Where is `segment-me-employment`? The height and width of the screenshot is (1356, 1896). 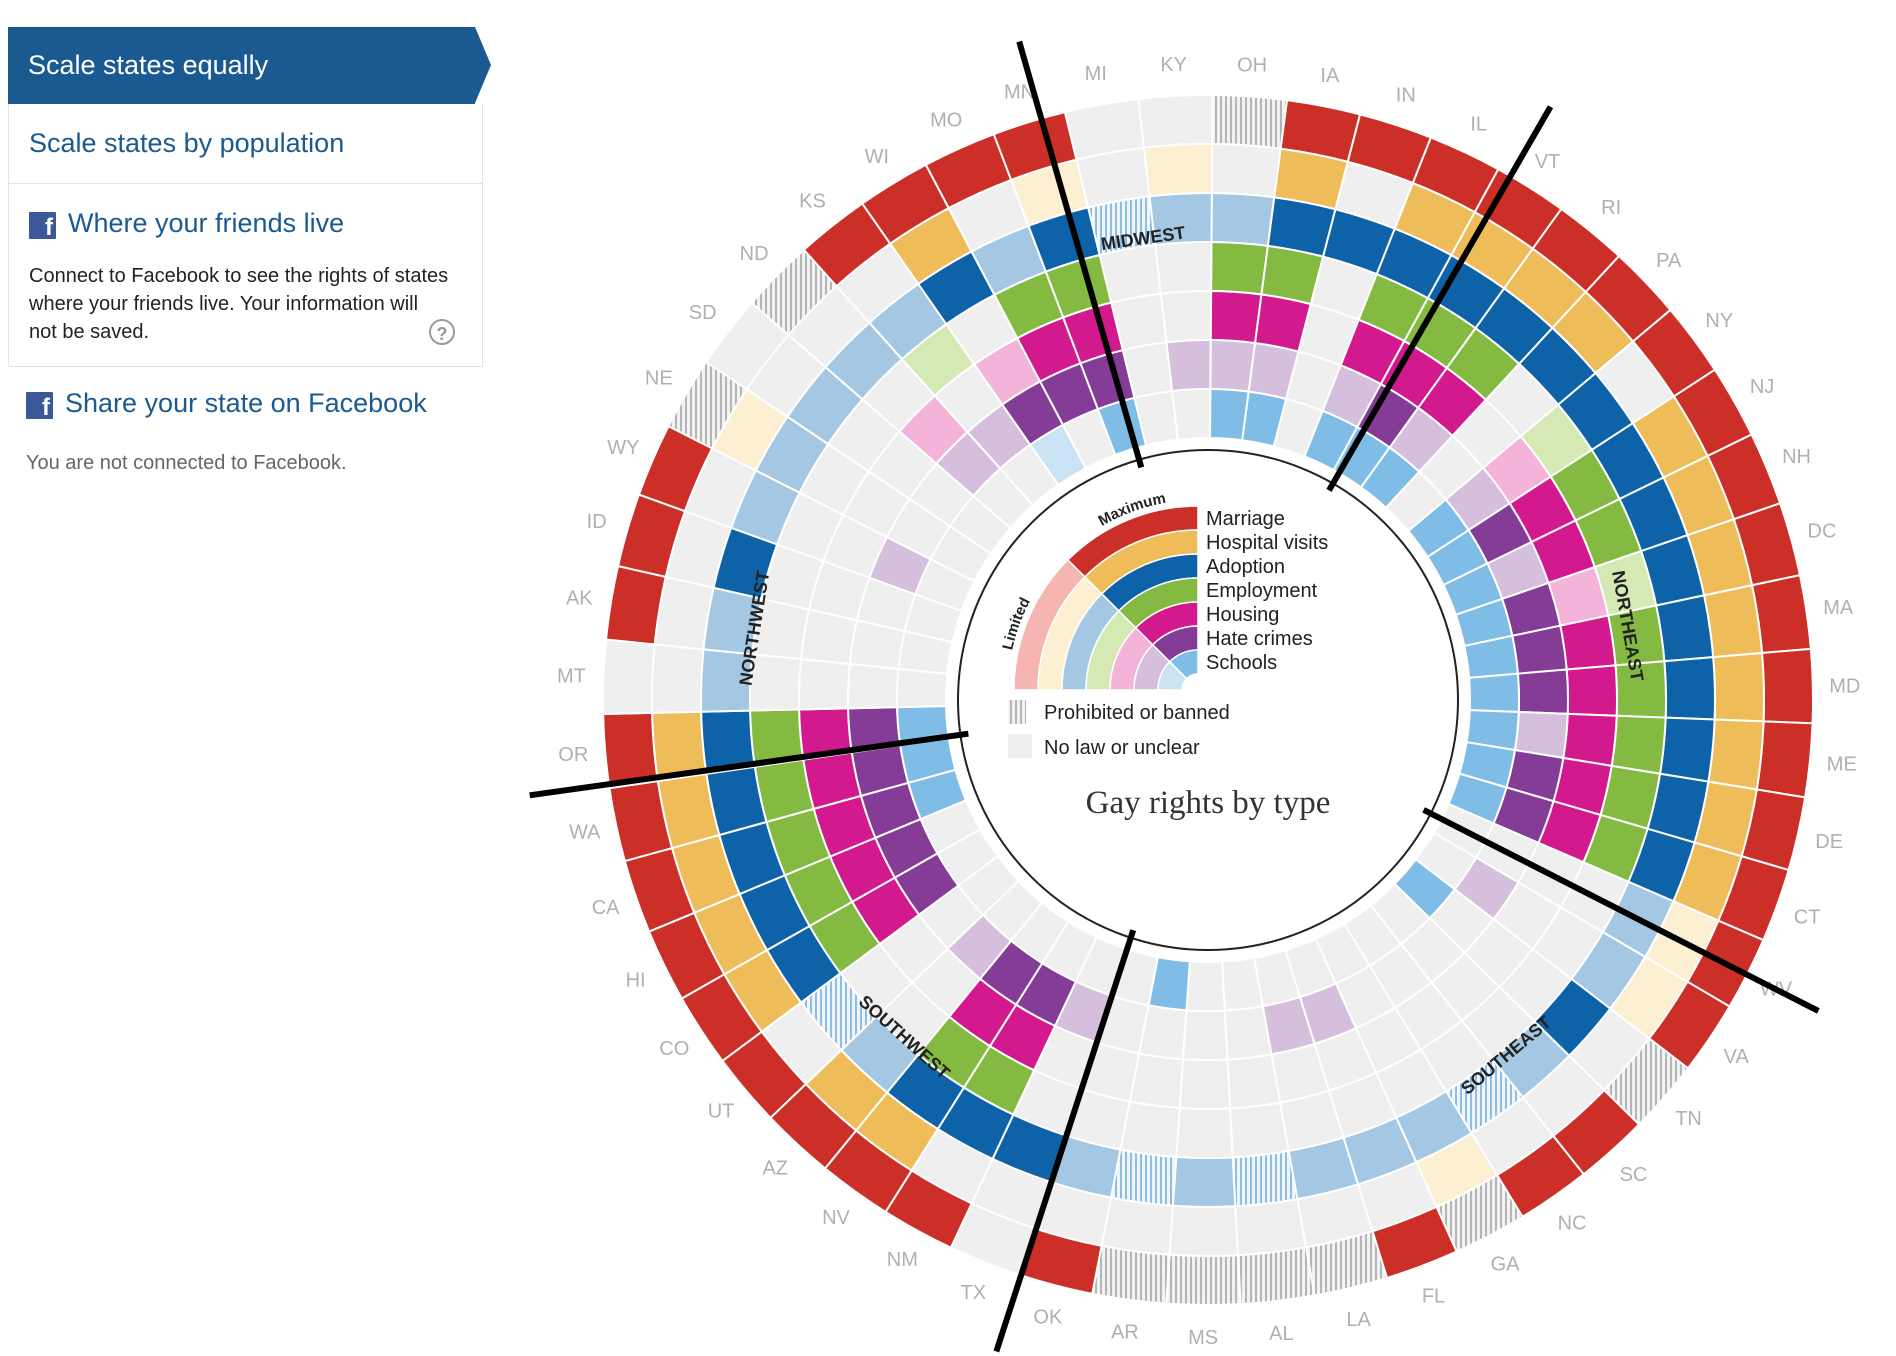
segment-me-employment is located at coordinates (1638, 744).